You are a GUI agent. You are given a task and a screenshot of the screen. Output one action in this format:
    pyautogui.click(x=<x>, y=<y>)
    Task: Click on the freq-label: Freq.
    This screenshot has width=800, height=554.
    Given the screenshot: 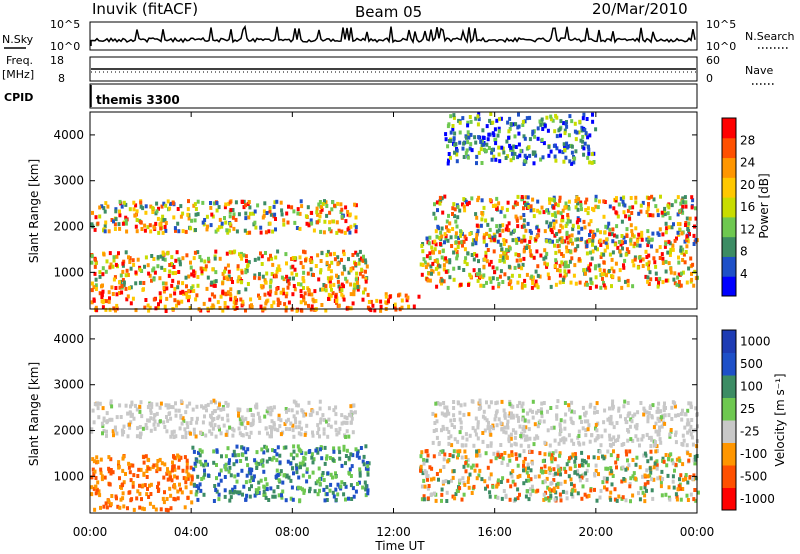 What is the action you would take?
    pyautogui.click(x=19, y=60)
    